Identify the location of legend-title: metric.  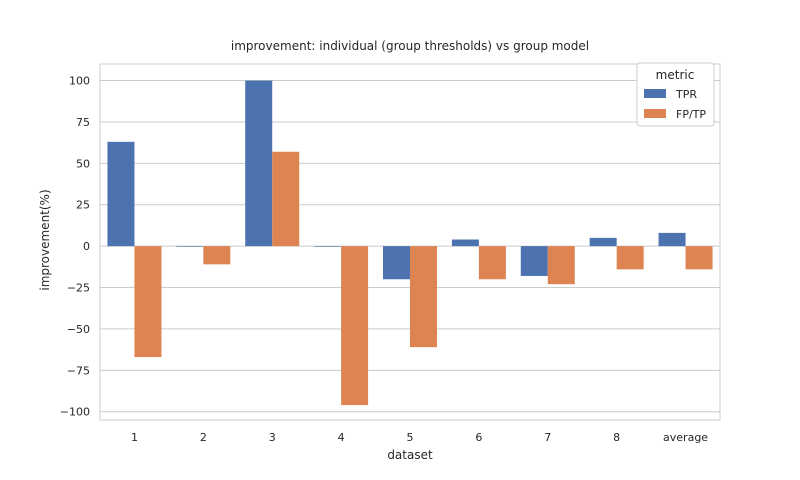
(675, 75).